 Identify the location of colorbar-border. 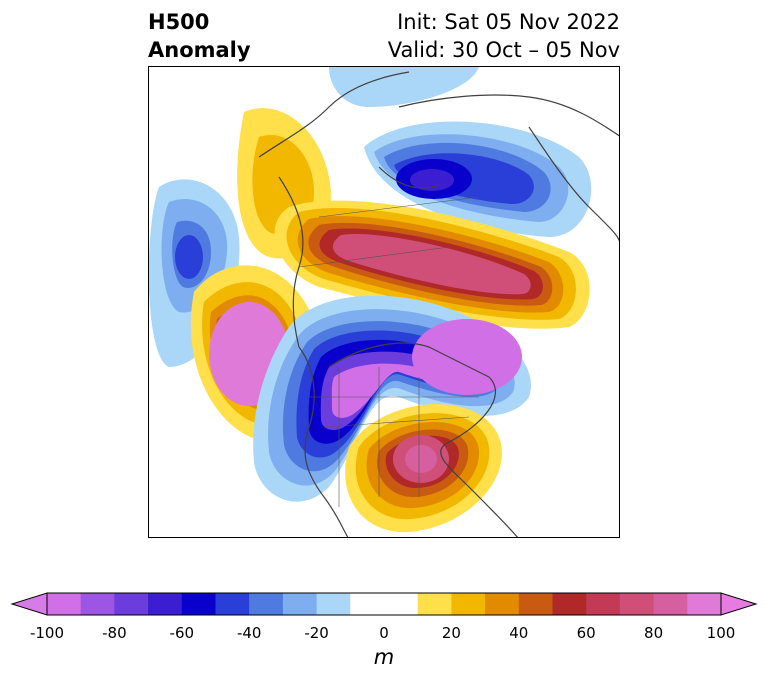
(384, 604).